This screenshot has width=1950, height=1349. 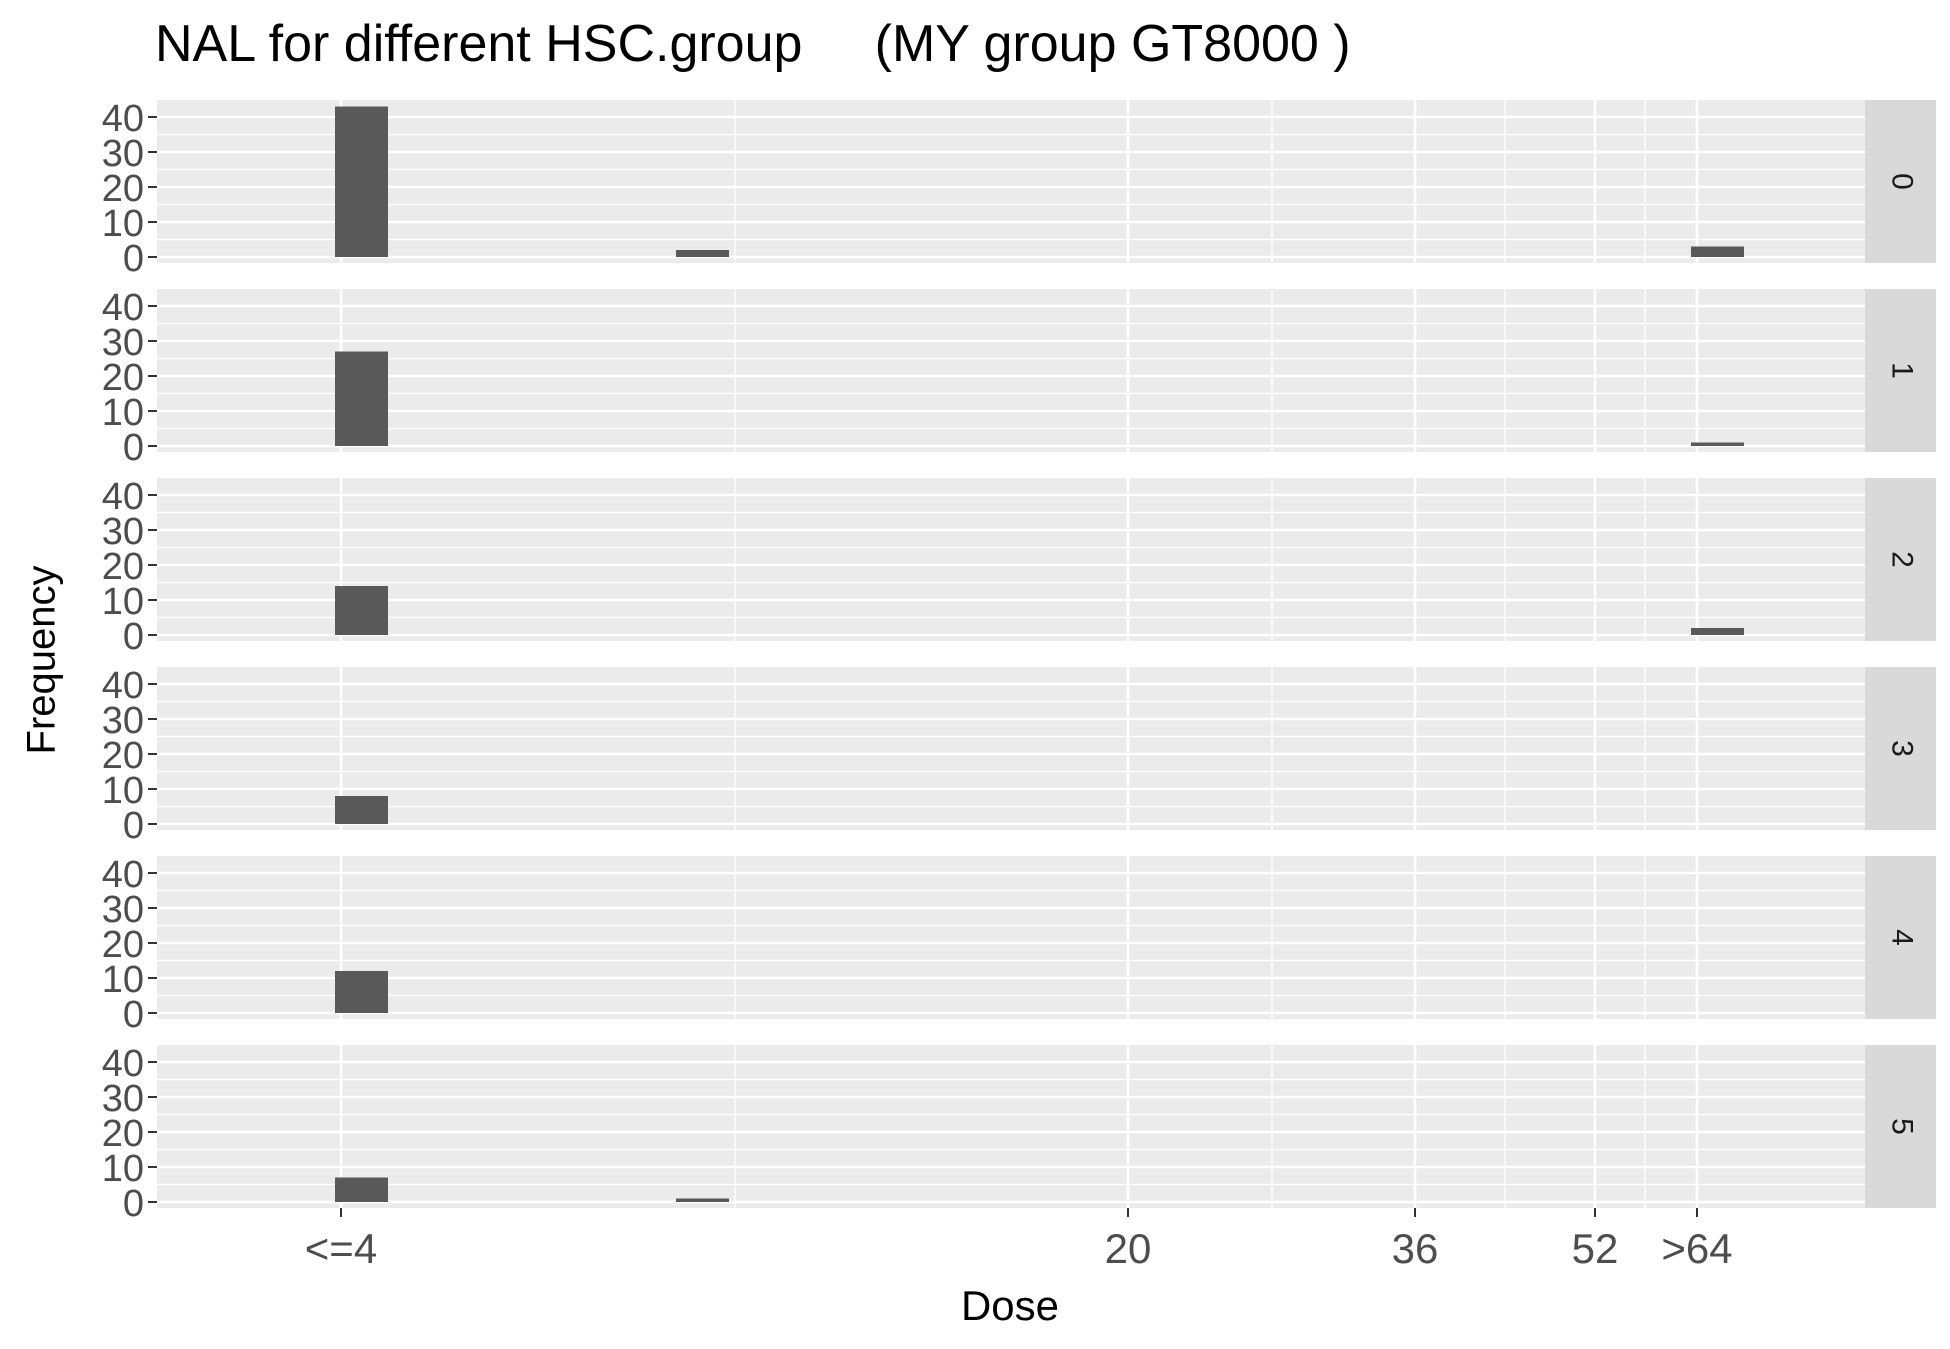 What do you see at coordinates (1010, 1305) in the screenshot?
I see `x-axis-label: Dose` at bounding box center [1010, 1305].